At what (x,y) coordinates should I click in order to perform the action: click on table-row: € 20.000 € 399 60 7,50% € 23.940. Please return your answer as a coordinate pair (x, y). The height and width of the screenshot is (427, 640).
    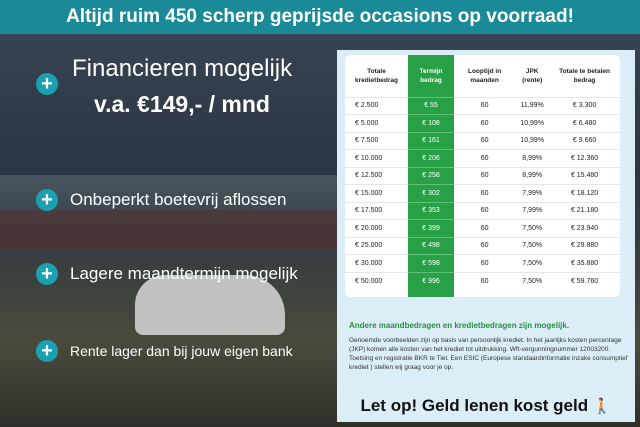
    Looking at the image, I should click on (482, 228).